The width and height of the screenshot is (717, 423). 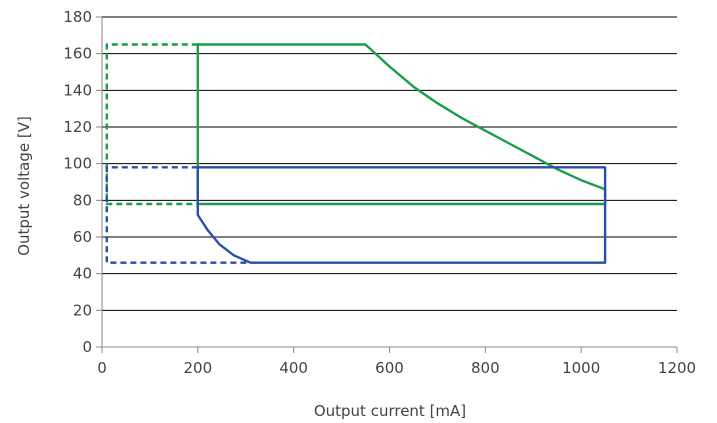 I want to click on y-tick-label: 40, so click(x=82, y=274).